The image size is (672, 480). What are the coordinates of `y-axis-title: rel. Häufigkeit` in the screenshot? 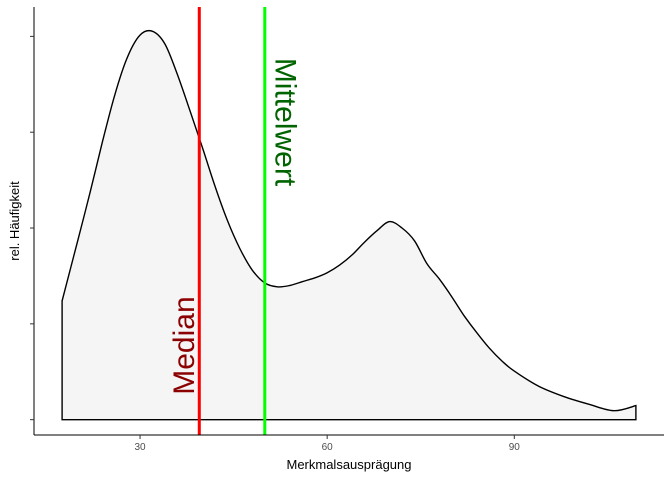 It's located at (14, 221).